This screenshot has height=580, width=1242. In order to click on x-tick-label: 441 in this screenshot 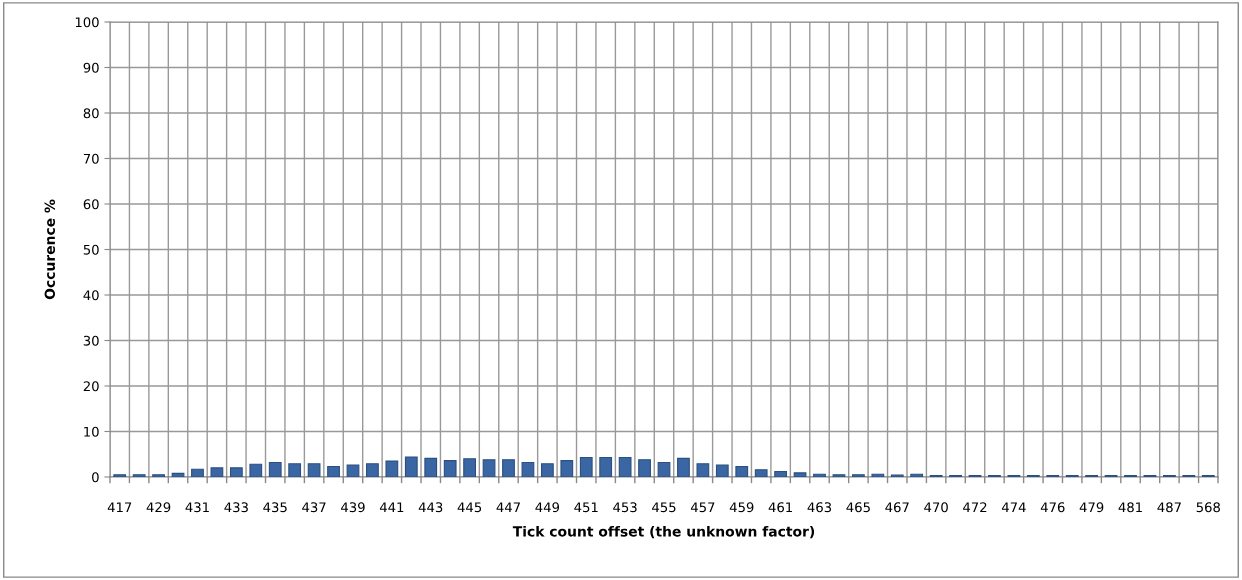, I will do `click(391, 507)`.